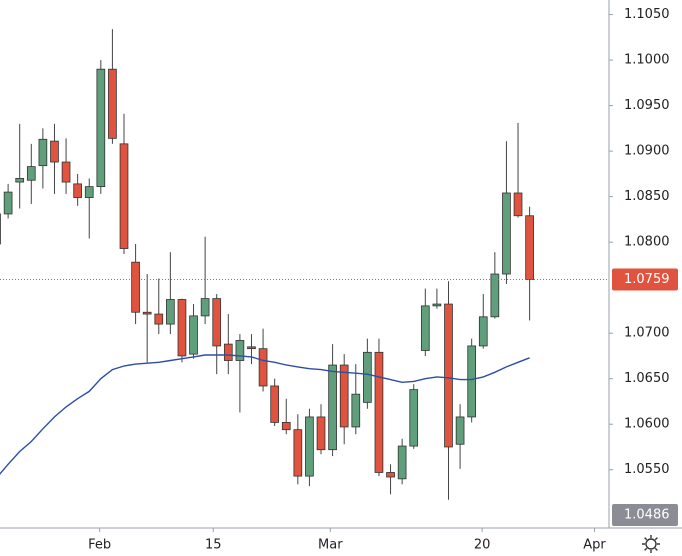 The height and width of the screenshot is (556, 682). What do you see at coordinates (647, 378) in the screenshot?
I see `y-tick-label: 1.0650` at bounding box center [647, 378].